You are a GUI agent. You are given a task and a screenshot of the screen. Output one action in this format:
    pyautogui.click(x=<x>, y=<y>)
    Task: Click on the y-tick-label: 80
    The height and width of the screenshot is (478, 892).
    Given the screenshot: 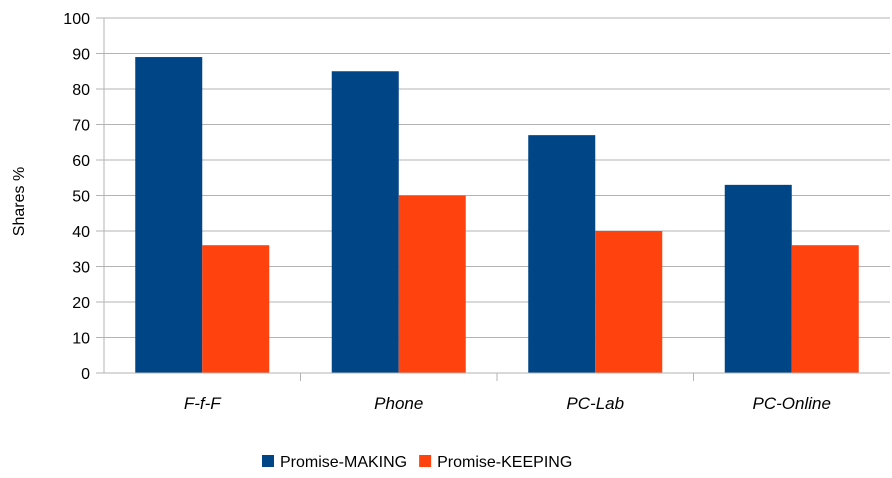 What is the action you would take?
    pyautogui.click(x=81, y=90)
    